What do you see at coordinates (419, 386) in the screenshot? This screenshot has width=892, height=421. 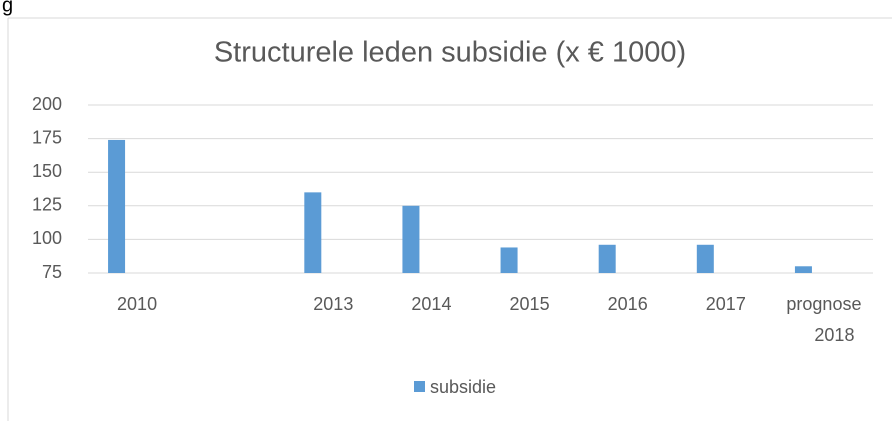 I see `legend-swatch` at bounding box center [419, 386].